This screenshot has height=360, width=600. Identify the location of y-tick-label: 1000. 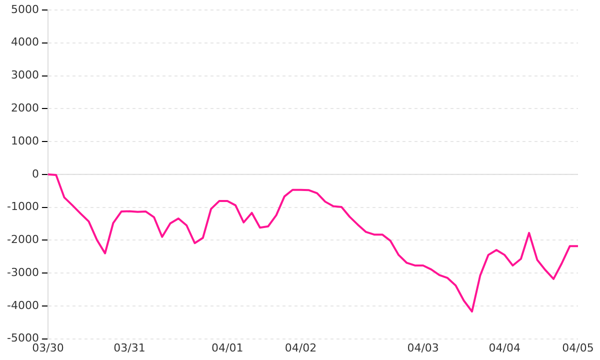
(24, 141).